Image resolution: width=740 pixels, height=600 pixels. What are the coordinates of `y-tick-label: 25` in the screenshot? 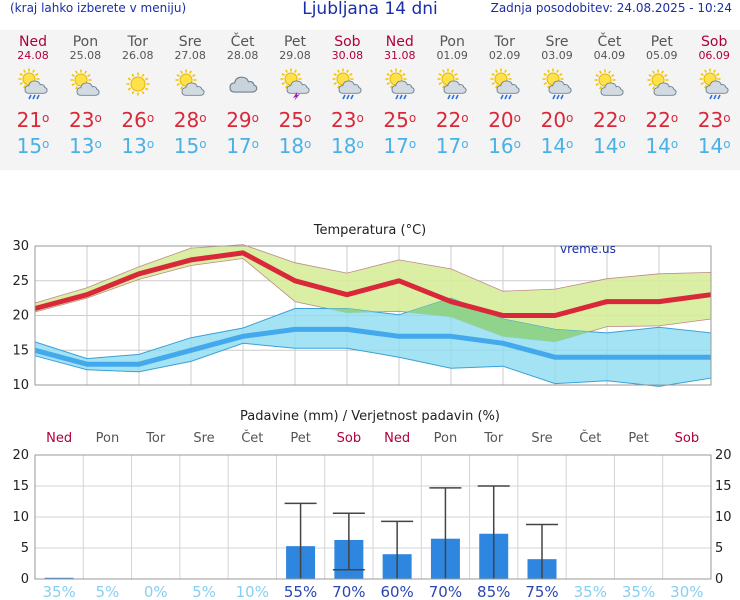 It's located at (20, 281).